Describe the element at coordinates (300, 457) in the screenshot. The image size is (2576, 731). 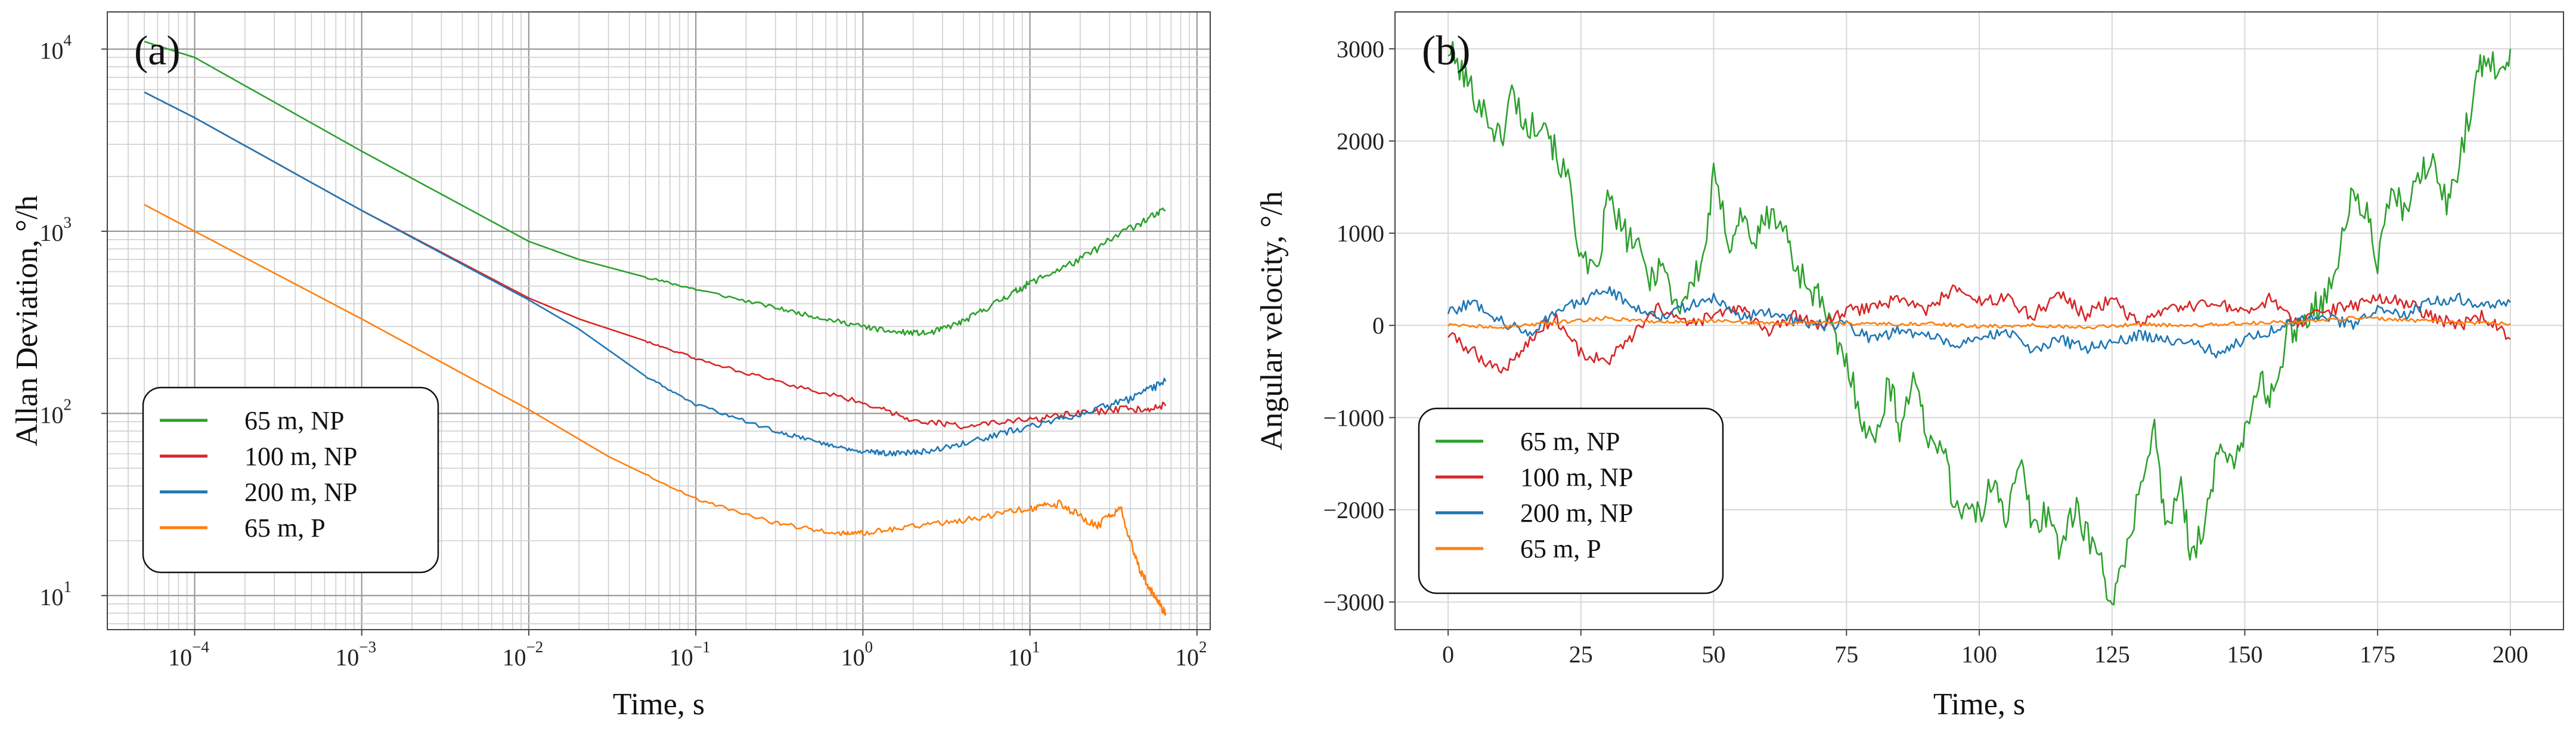
I see `panel-a-legend-label: 100 m, NP` at that location.